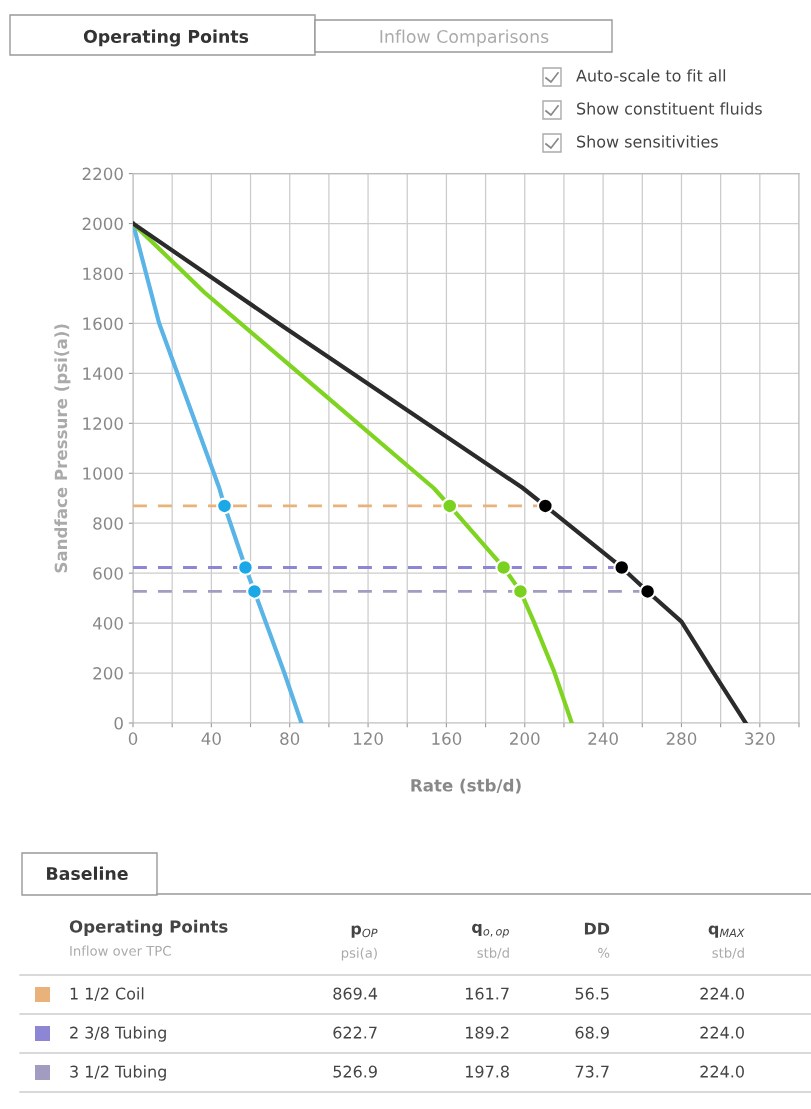  Describe the element at coordinates (466, 786) in the screenshot. I see `x-axis-title: Rate (stb/d)` at that location.